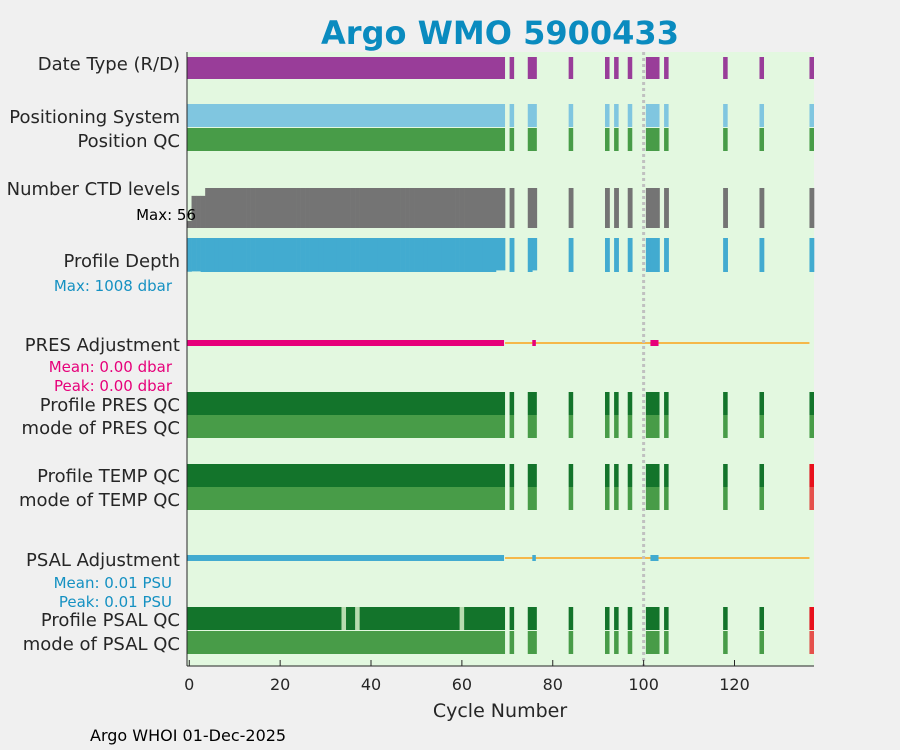 This screenshot has width=900, height=750. What do you see at coordinates (500, 711) in the screenshot?
I see `x-axis-label: Cycle Number` at bounding box center [500, 711].